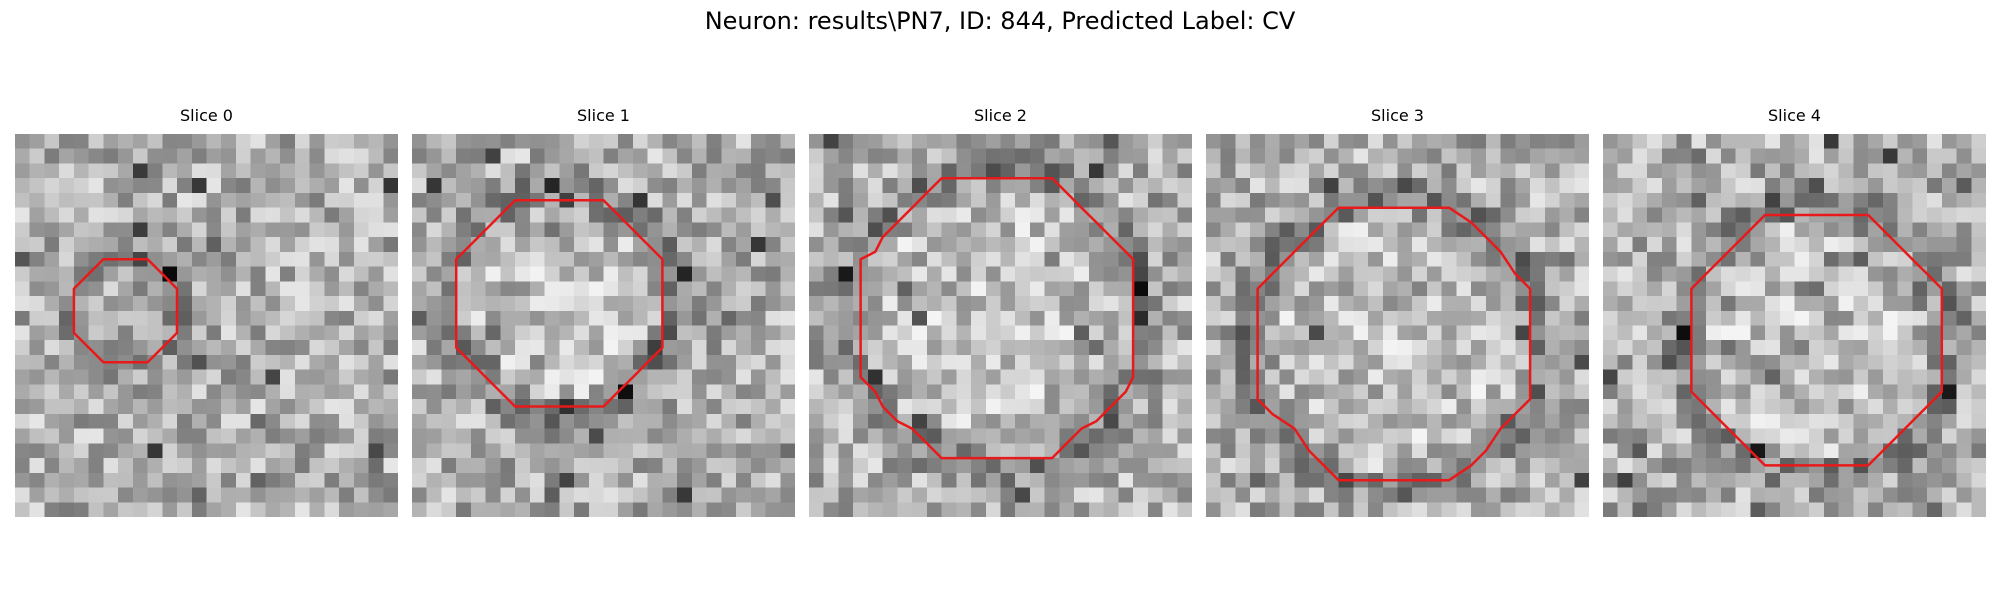 This screenshot has width=2000, height=600. What do you see at coordinates (1794, 115) in the screenshot?
I see `slice-title: Slice 4` at bounding box center [1794, 115].